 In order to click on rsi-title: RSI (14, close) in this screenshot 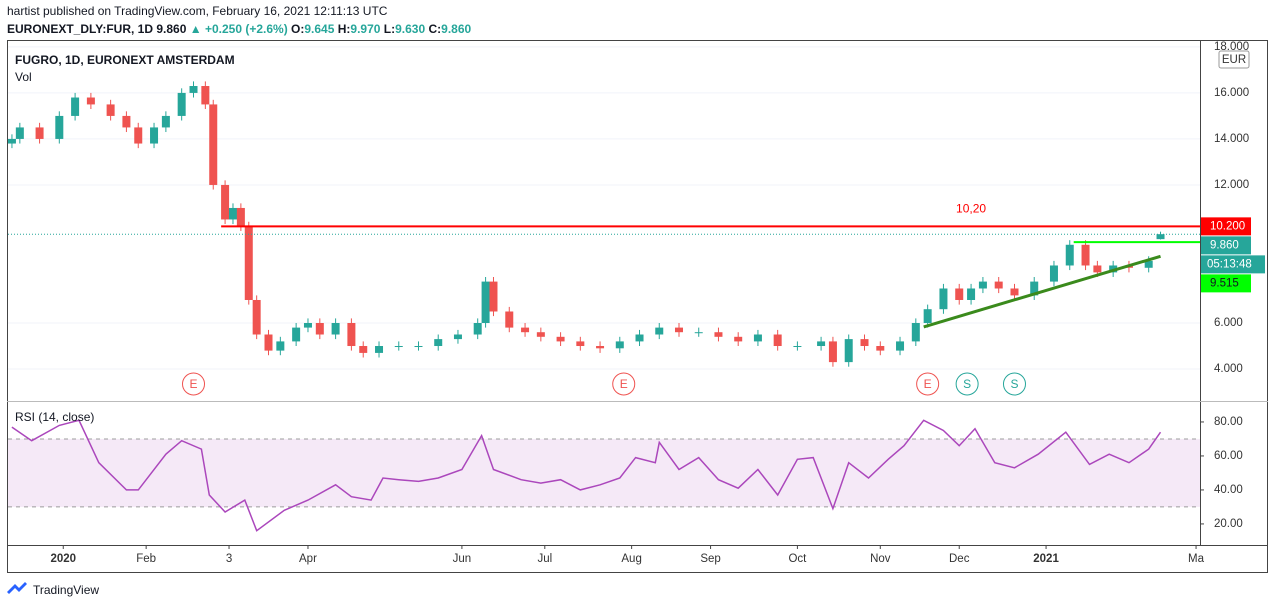, I will do `click(54, 417)`.